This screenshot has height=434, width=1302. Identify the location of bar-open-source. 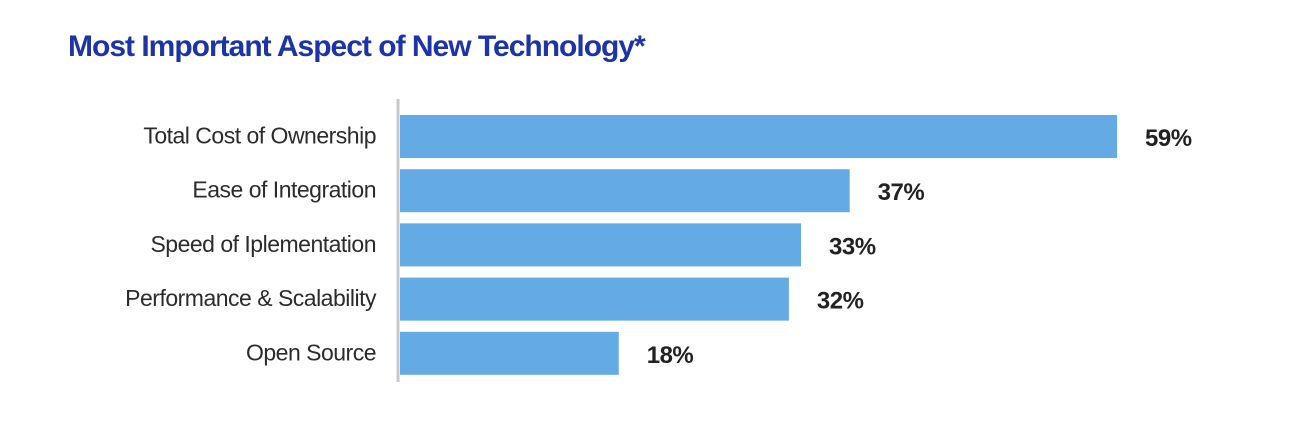
(509, 353).